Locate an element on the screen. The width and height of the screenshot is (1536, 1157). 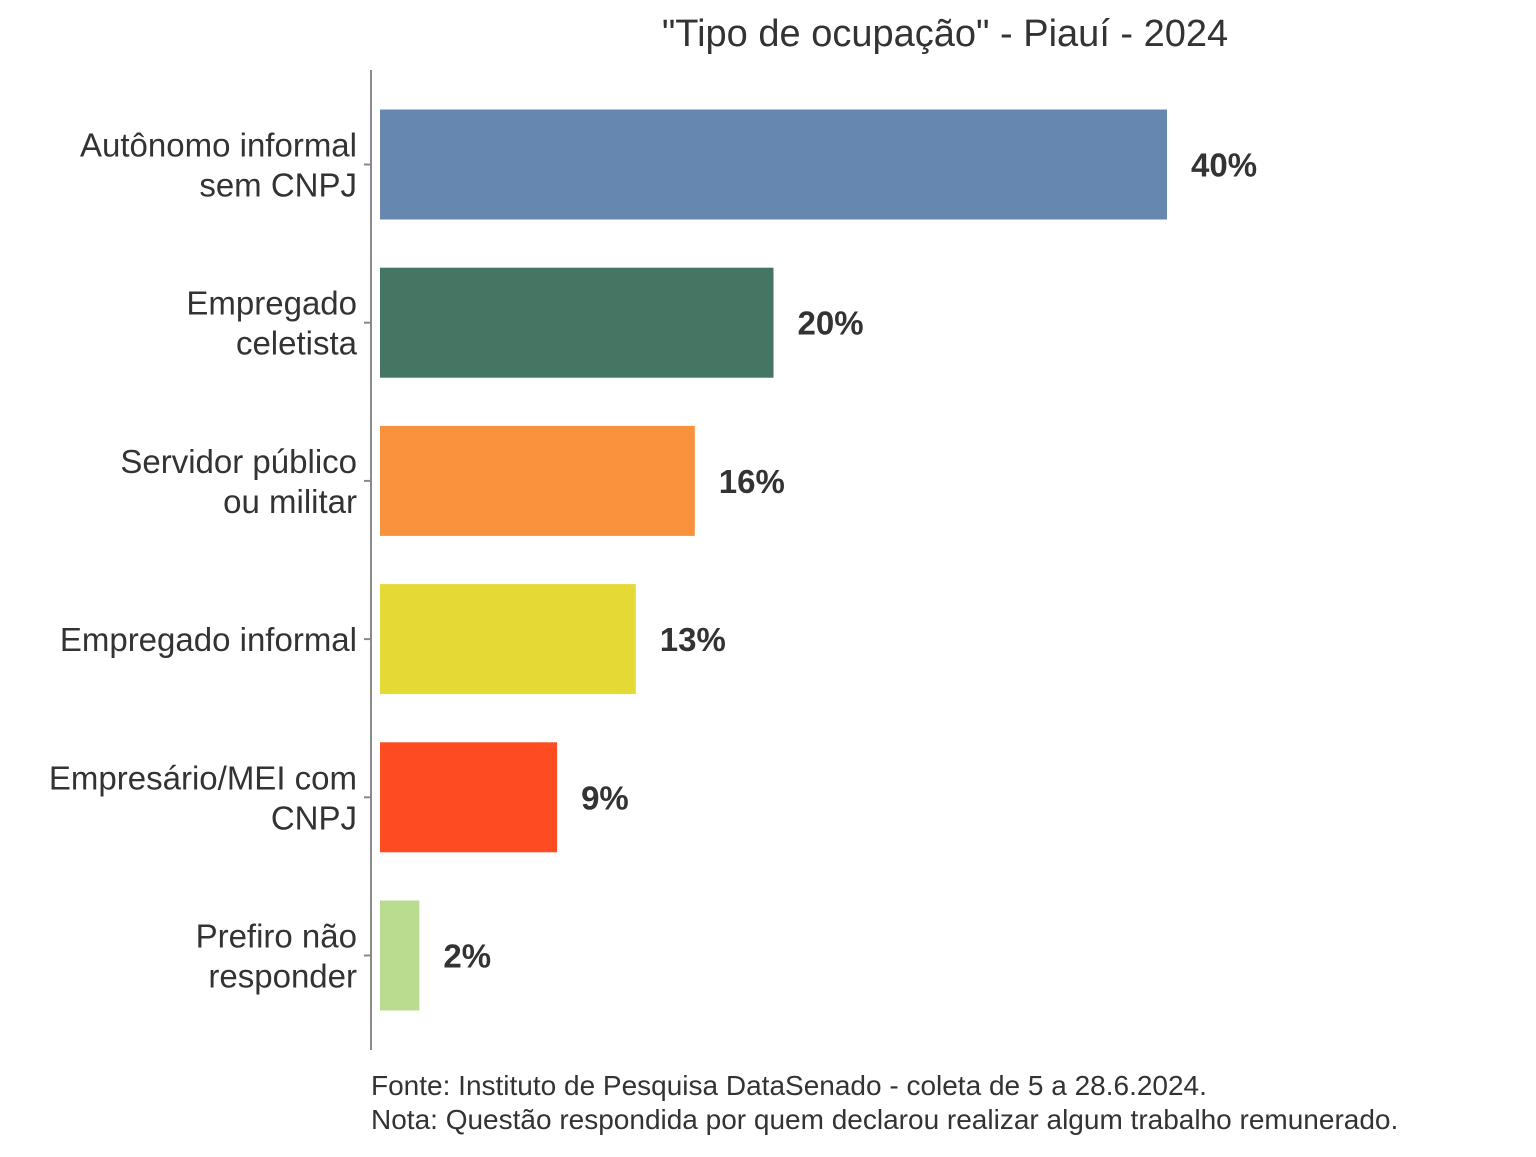
category-label-2: Servidor público ou militar is located at coordinates (238, 481).